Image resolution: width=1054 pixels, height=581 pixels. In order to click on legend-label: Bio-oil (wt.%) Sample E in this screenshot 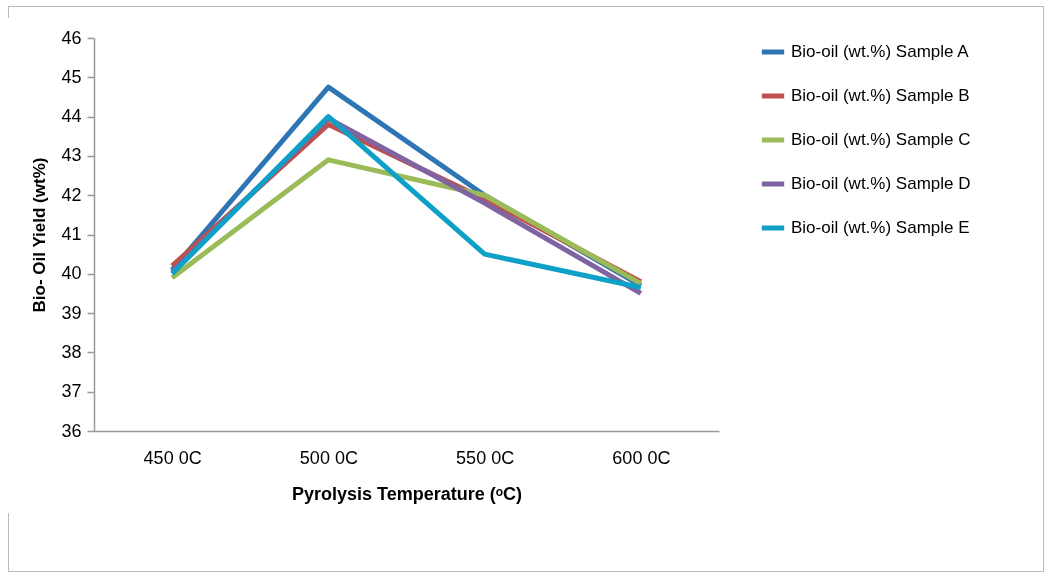, I will do `click(880, 227)`.